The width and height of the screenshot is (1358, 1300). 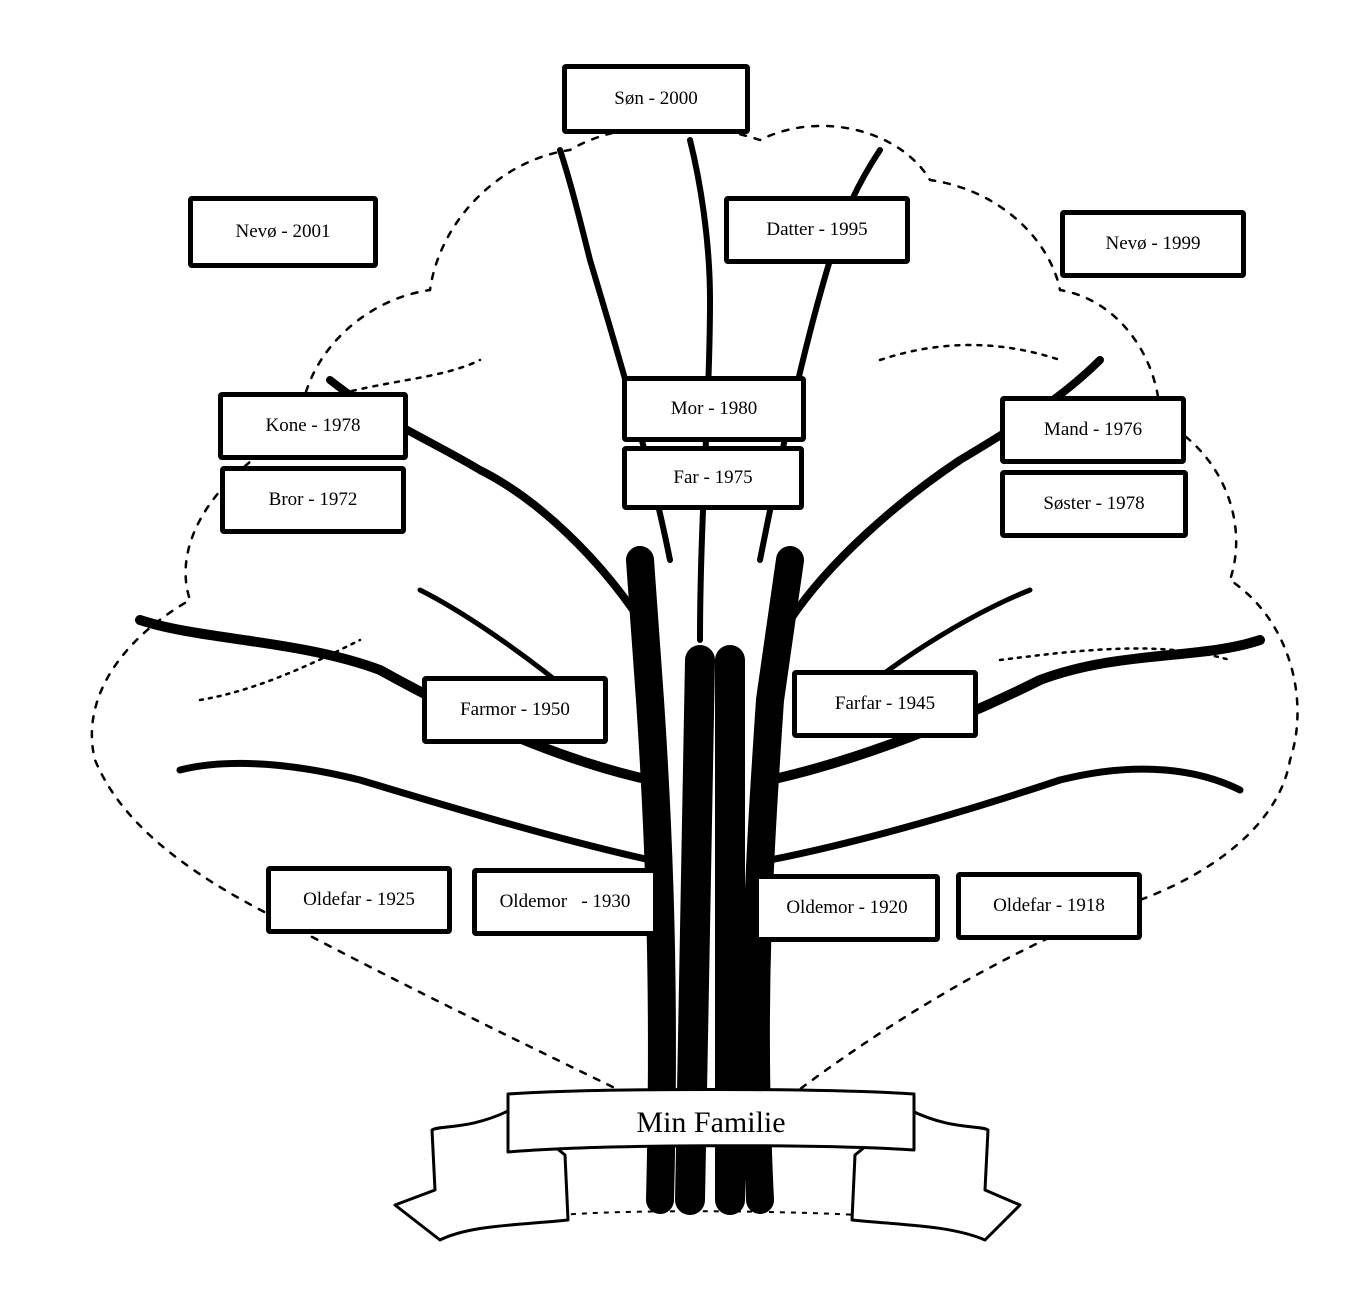 I want to click on member-nephew-right: Nevø - 1999, so click(x=1153, y=244).